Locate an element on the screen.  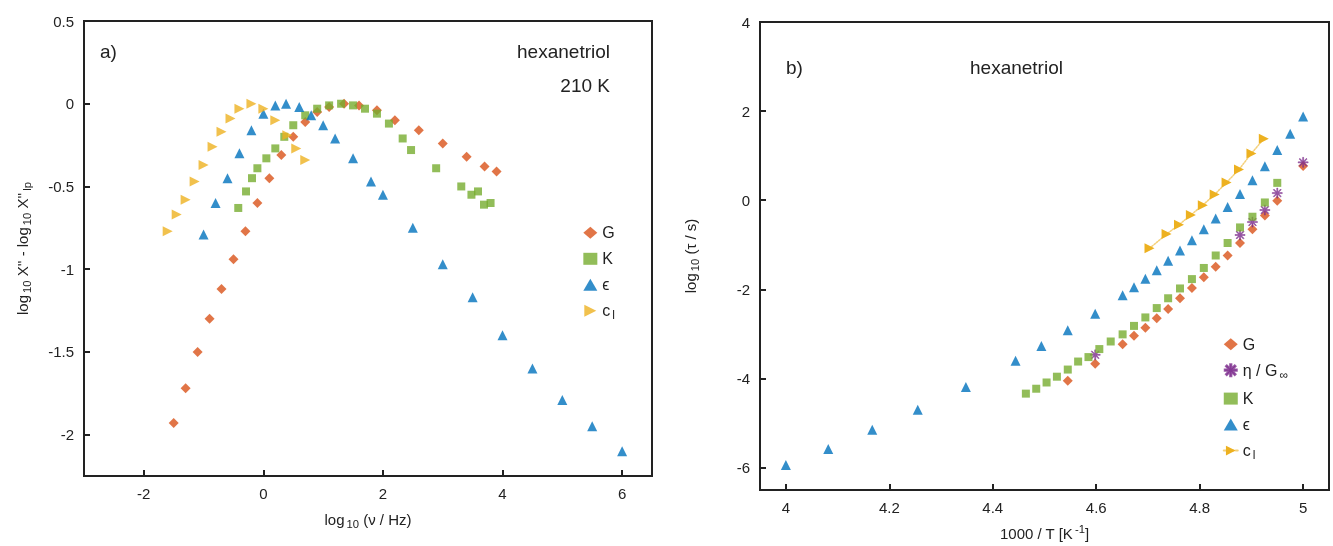
y-tick-label: -0.5 is located at coordinates (61, 186).